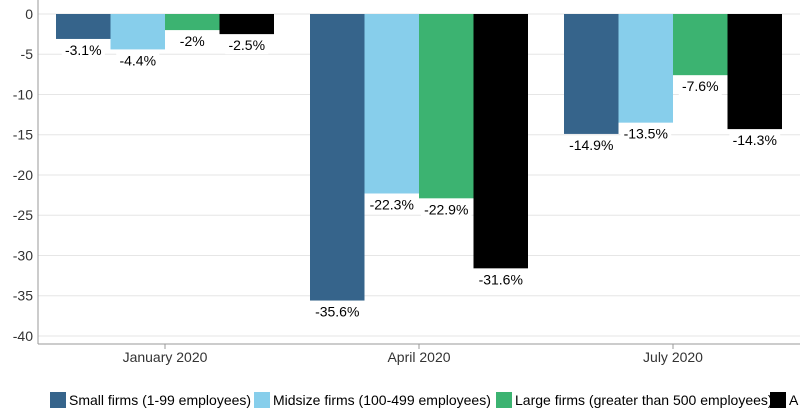  I want to click on data-label: -3.1%, so click(83, 50).